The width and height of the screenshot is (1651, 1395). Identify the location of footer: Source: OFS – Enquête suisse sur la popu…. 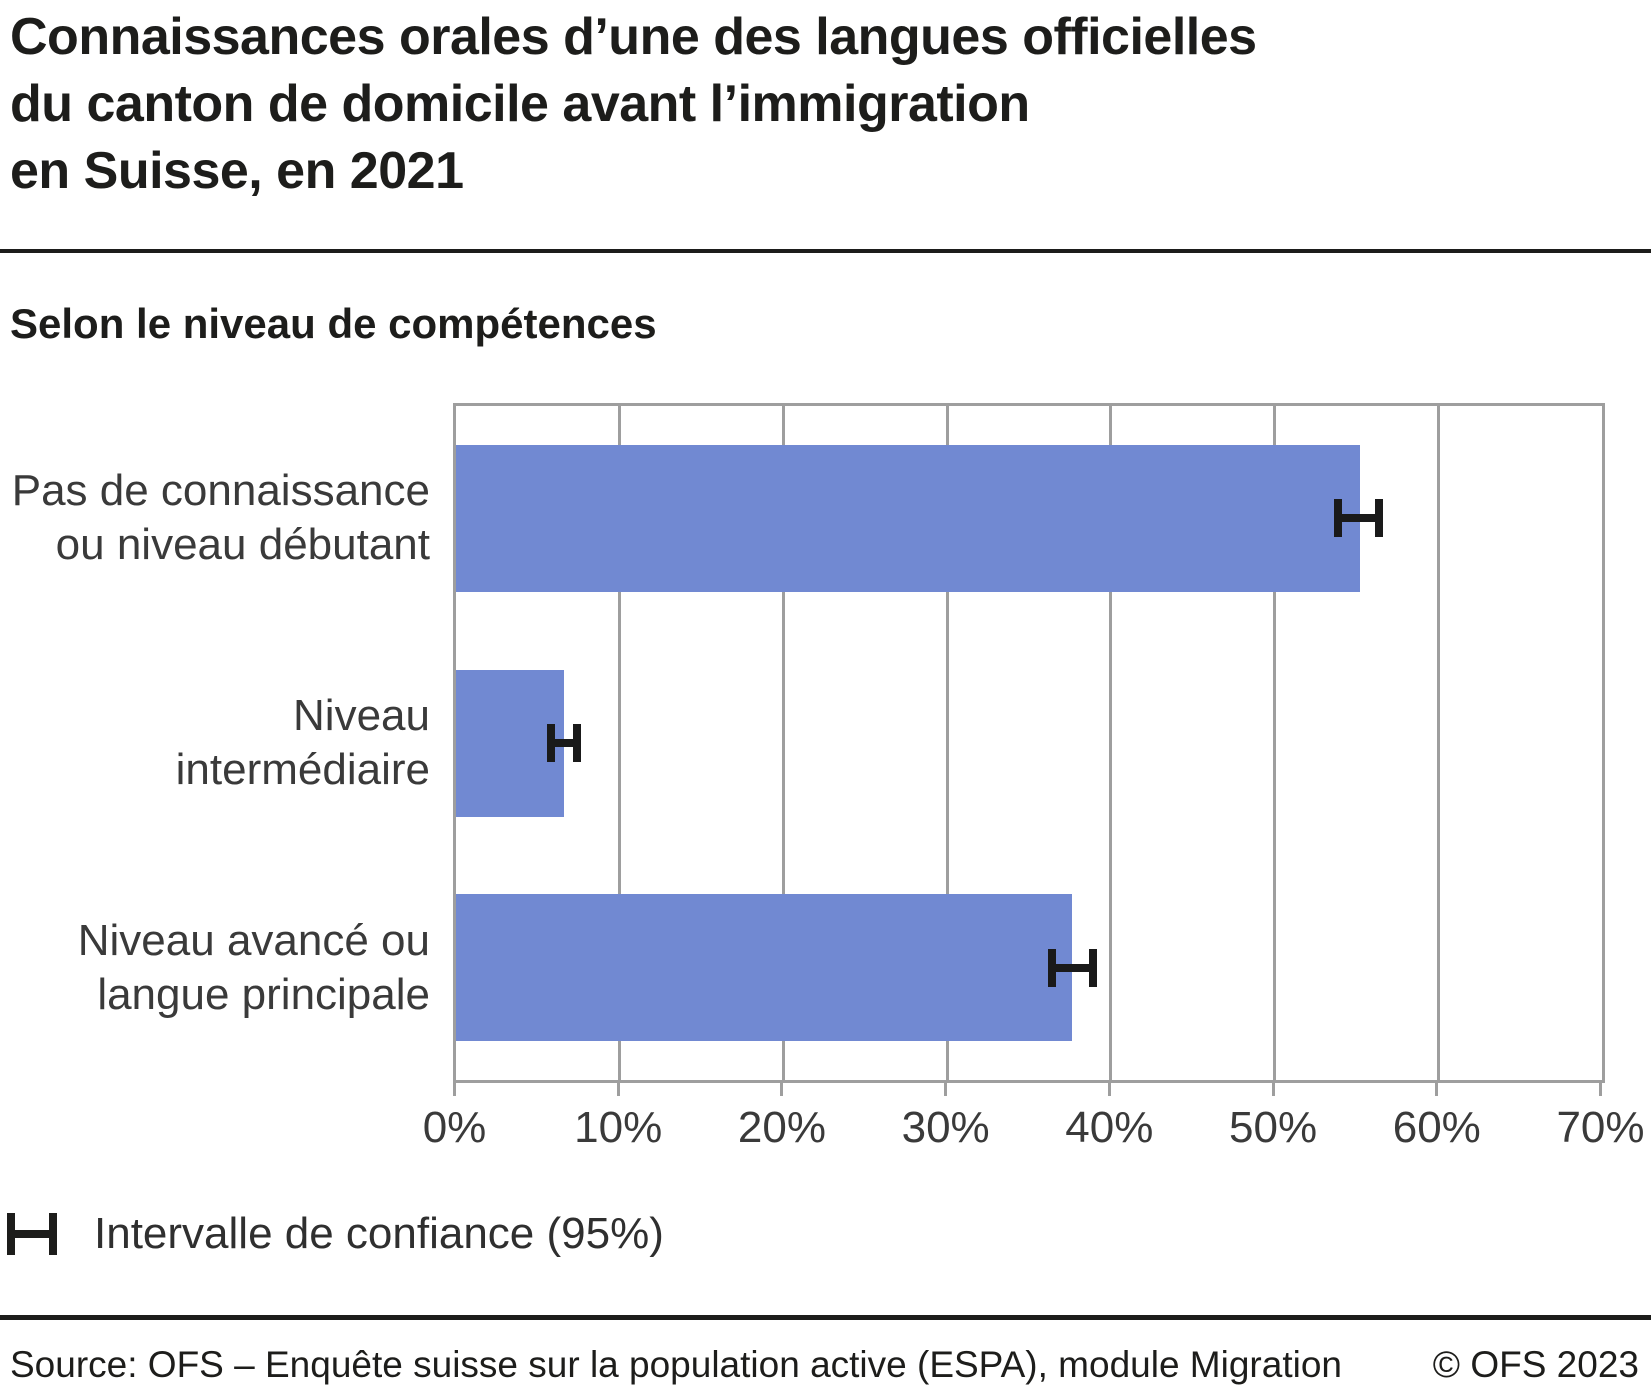
(824, 1365).